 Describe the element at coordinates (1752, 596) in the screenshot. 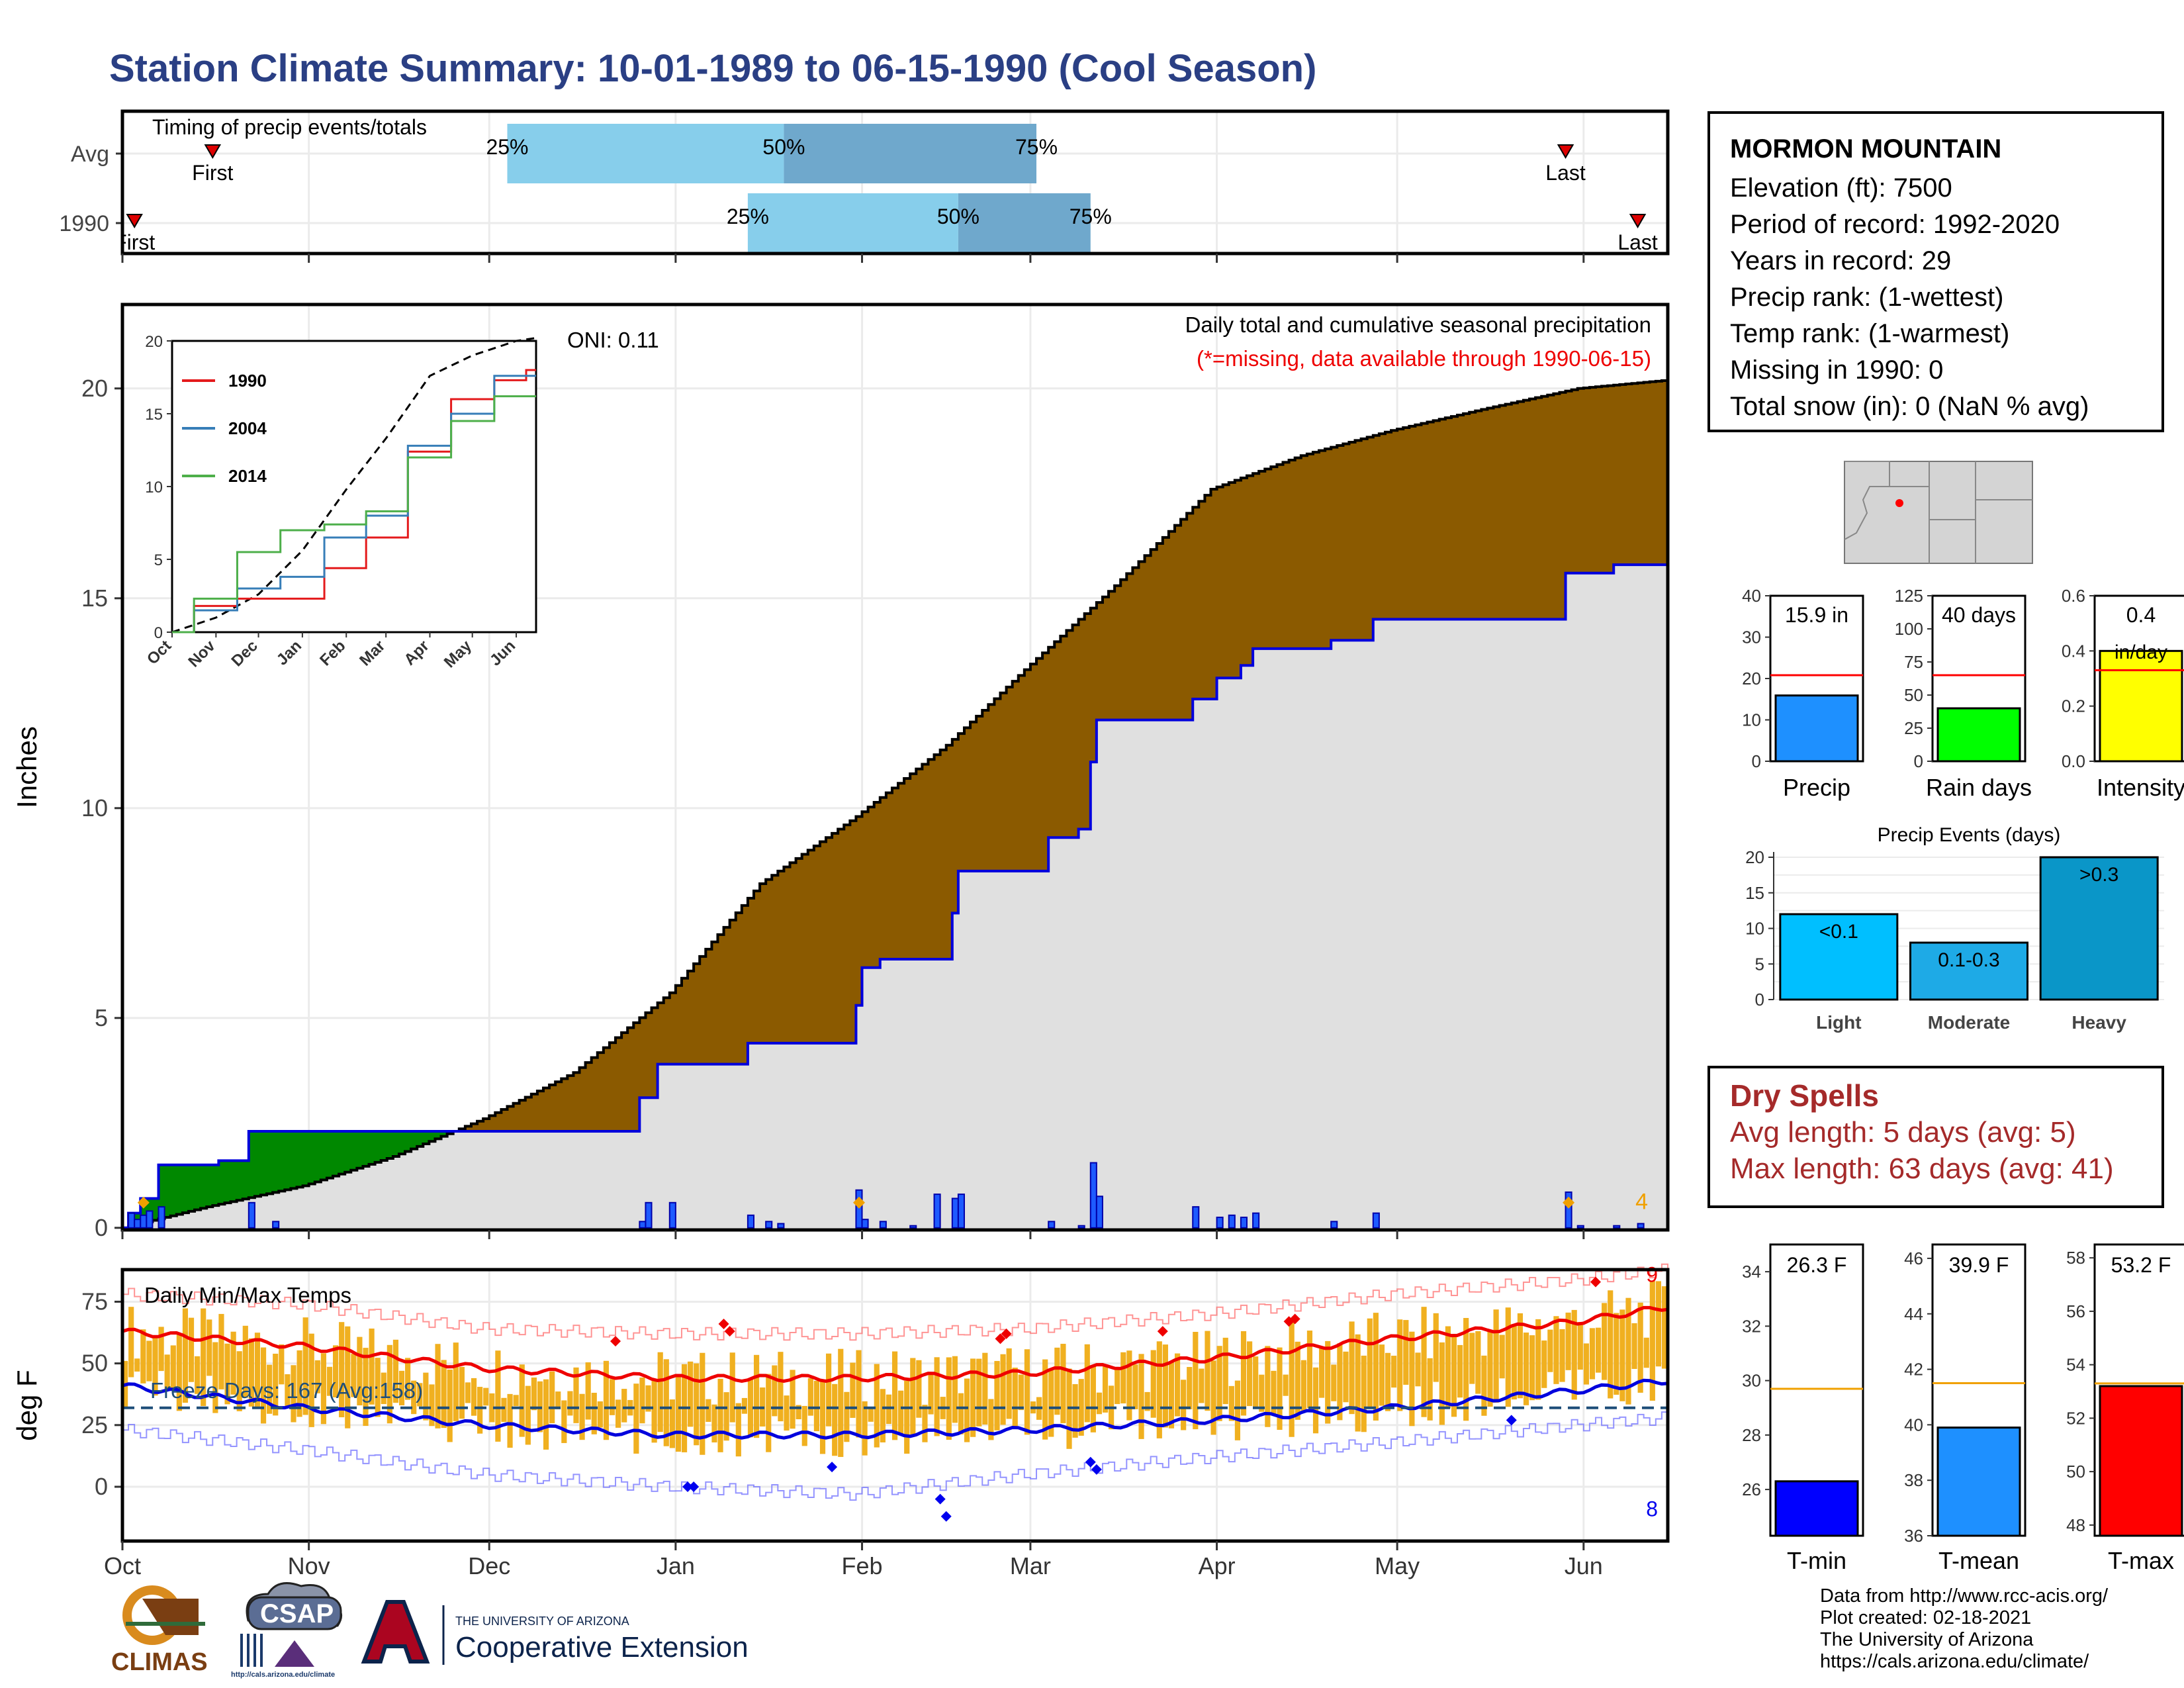

I see `summary-y-tick-label: 40` at that location.